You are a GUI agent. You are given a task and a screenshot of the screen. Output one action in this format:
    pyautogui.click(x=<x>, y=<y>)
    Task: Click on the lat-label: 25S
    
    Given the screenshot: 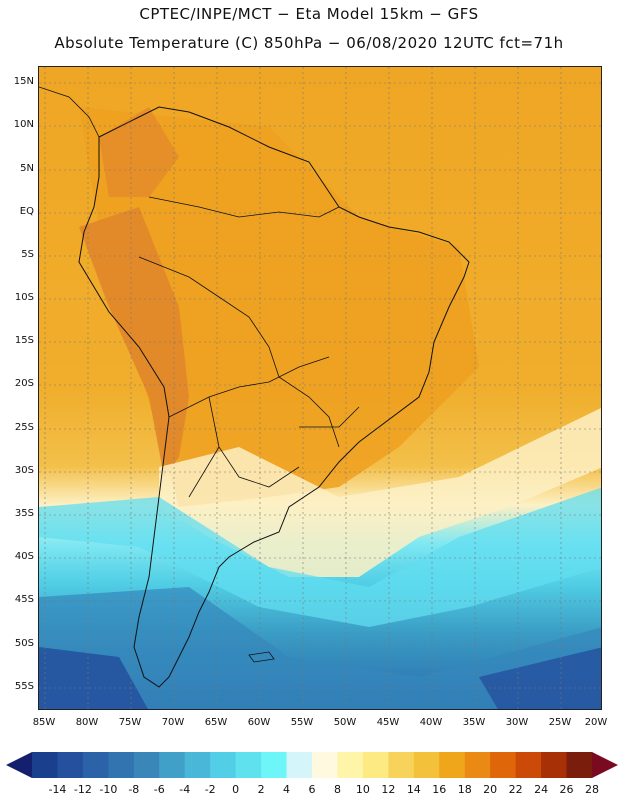 What is the action you would take?
    pyautogui.click(x=24, y=427)
    